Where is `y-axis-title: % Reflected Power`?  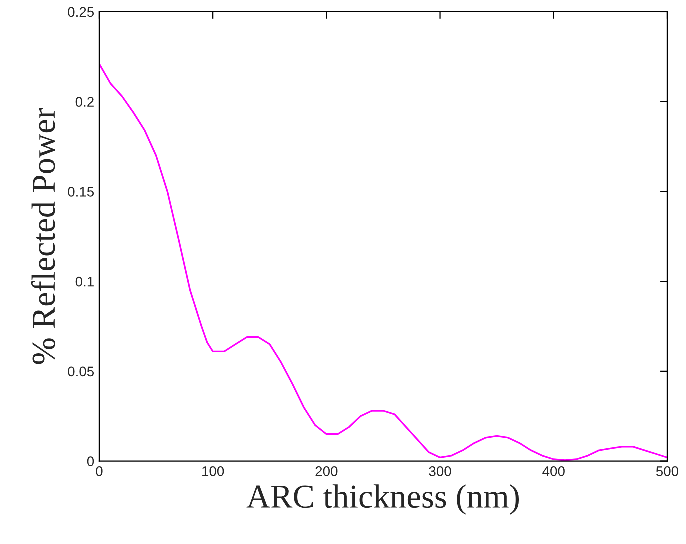
y-axis-title: % Reflected Power is located at coordinates (43, 236).